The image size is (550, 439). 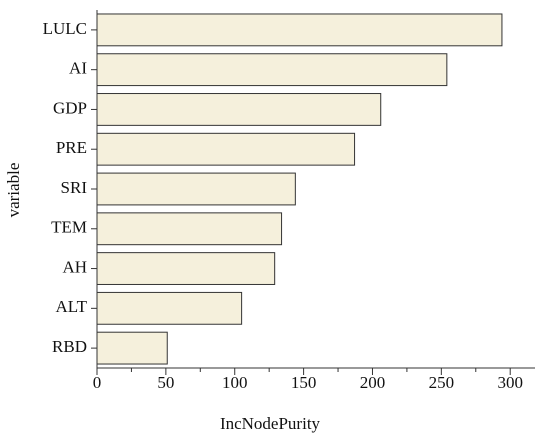 What do you see at coordinates (442, 382) in the screenshot?
I see `x-tick-label: 250` at bounding box center [442, 382].